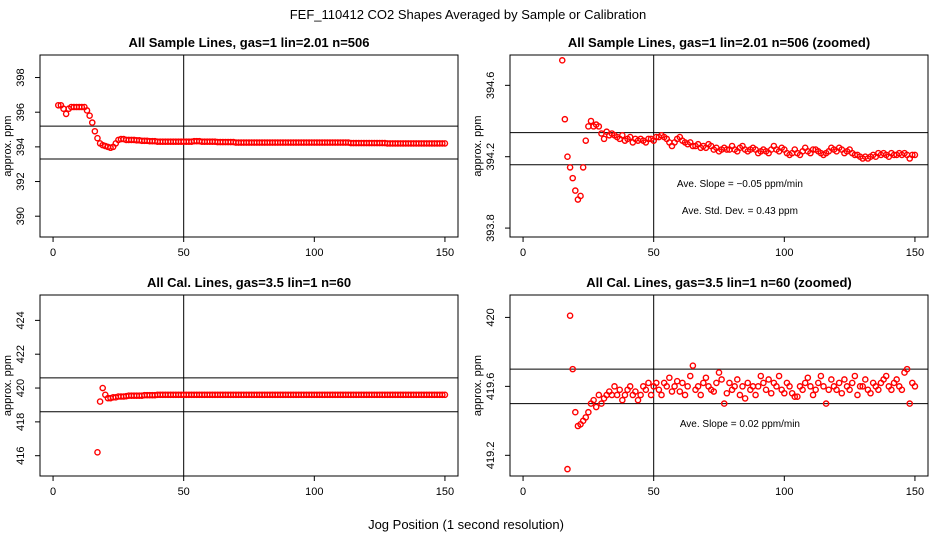  Describe the element at coordinates (491, 228) in the screenshot. I see `y-tick-label: 393.8` at that location.